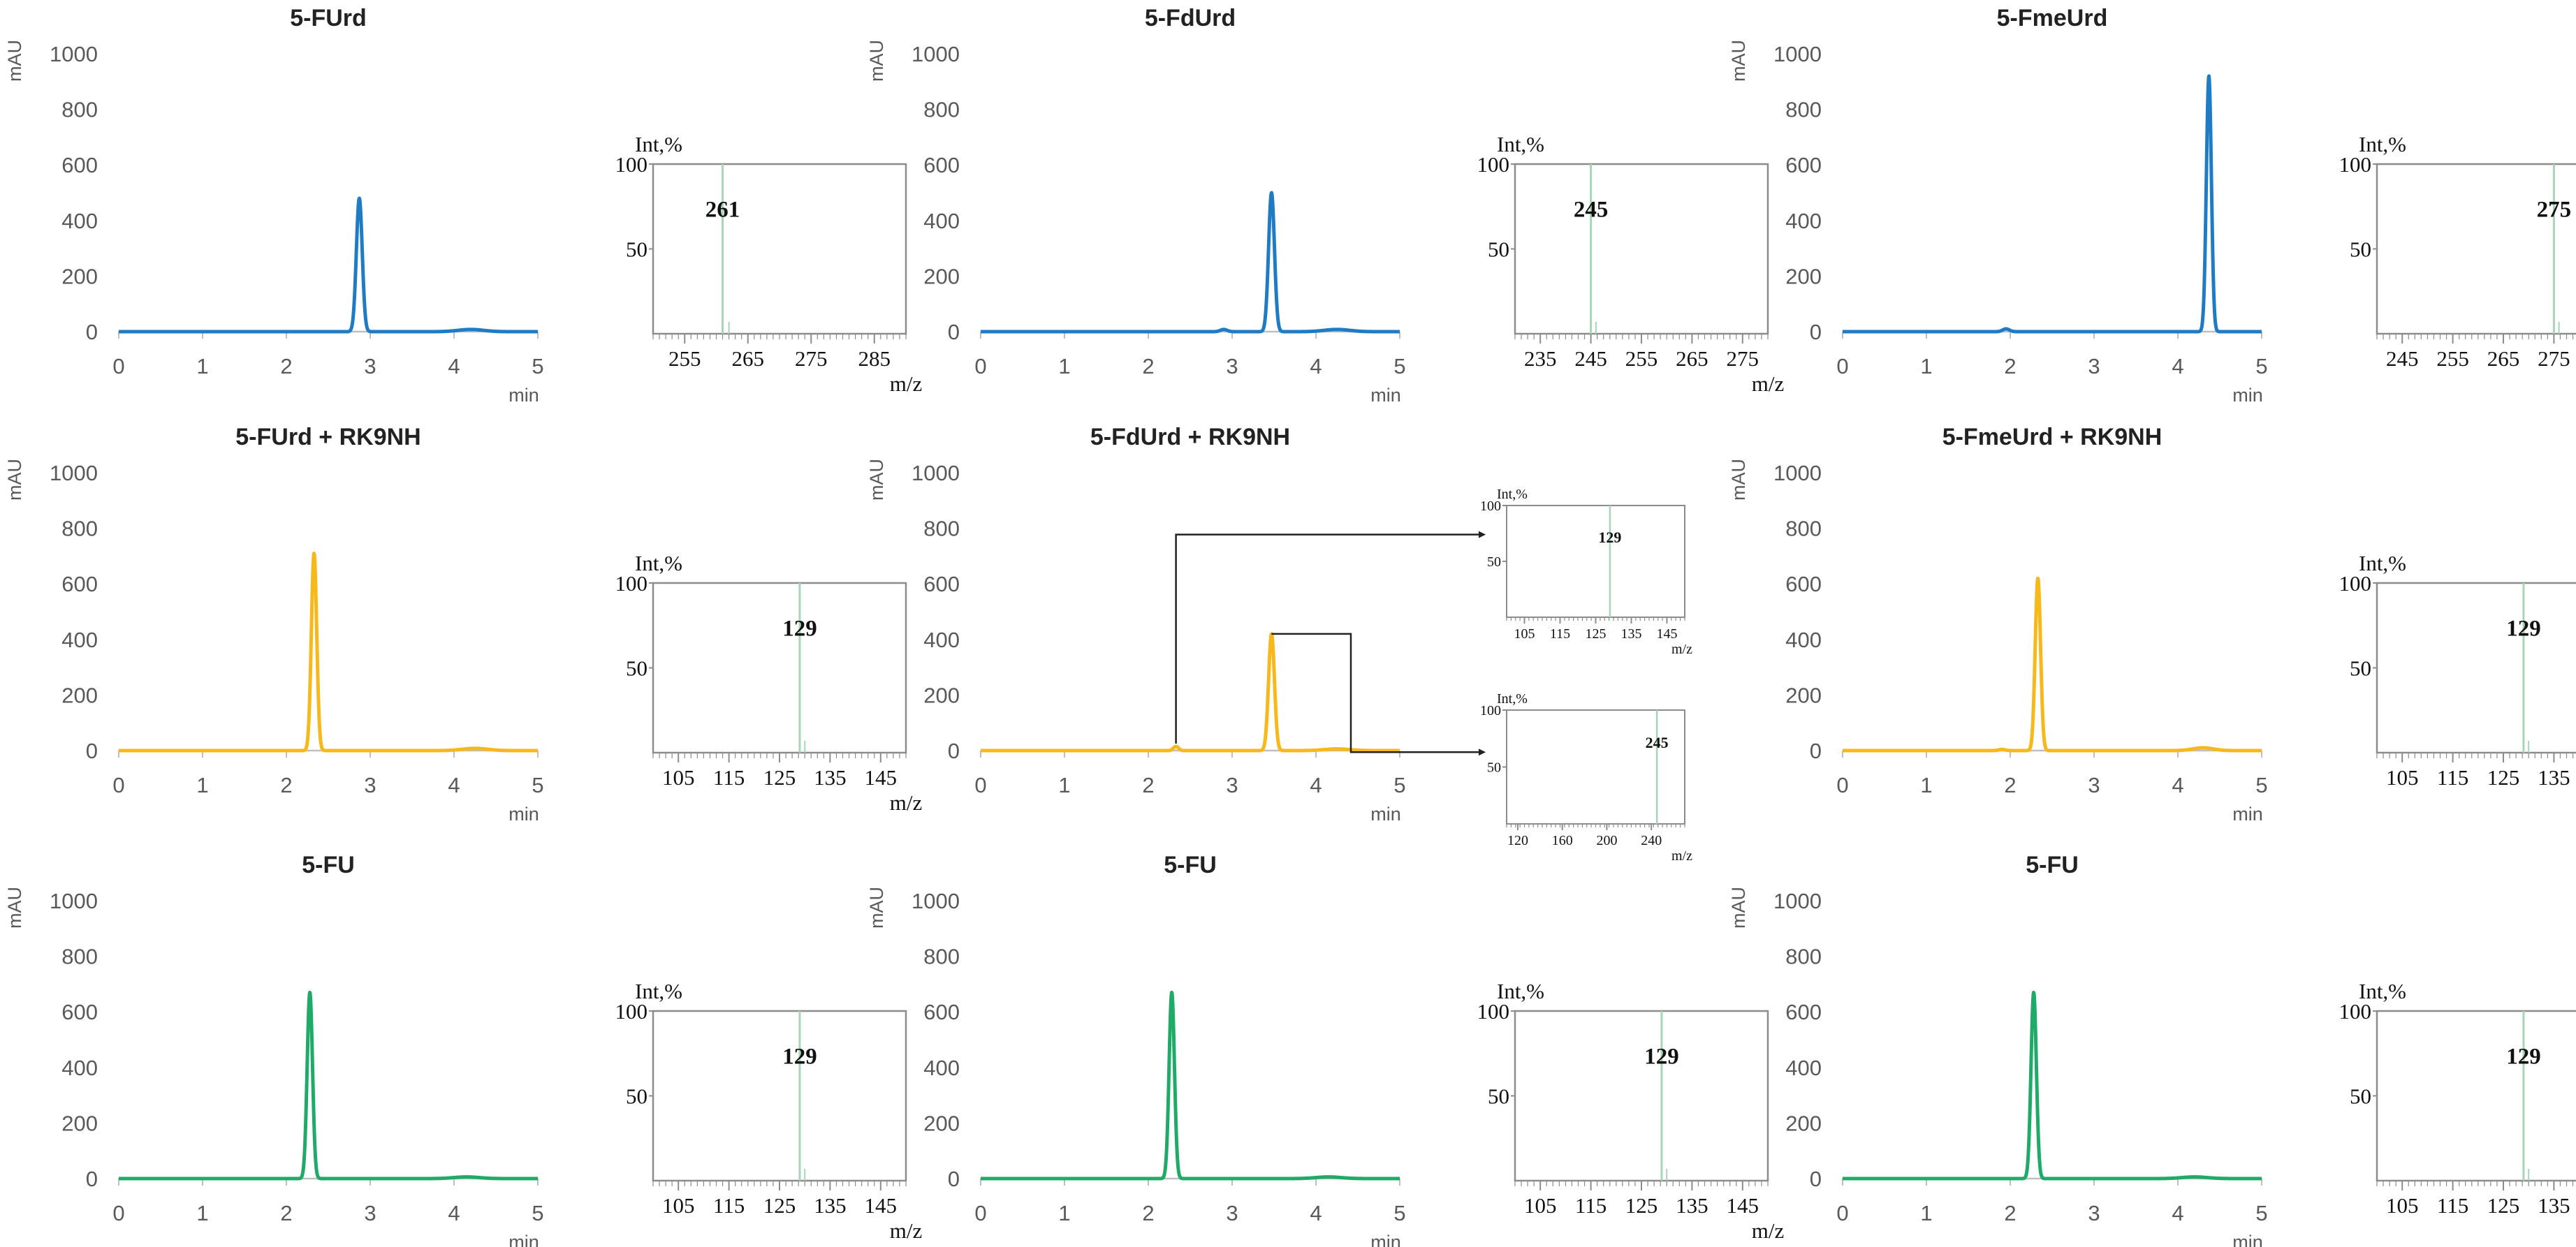  What do you see at coordinates (936, 473) in the screenshot?
I see `y-tick-label: 1000` at bounding box center [936, 473].